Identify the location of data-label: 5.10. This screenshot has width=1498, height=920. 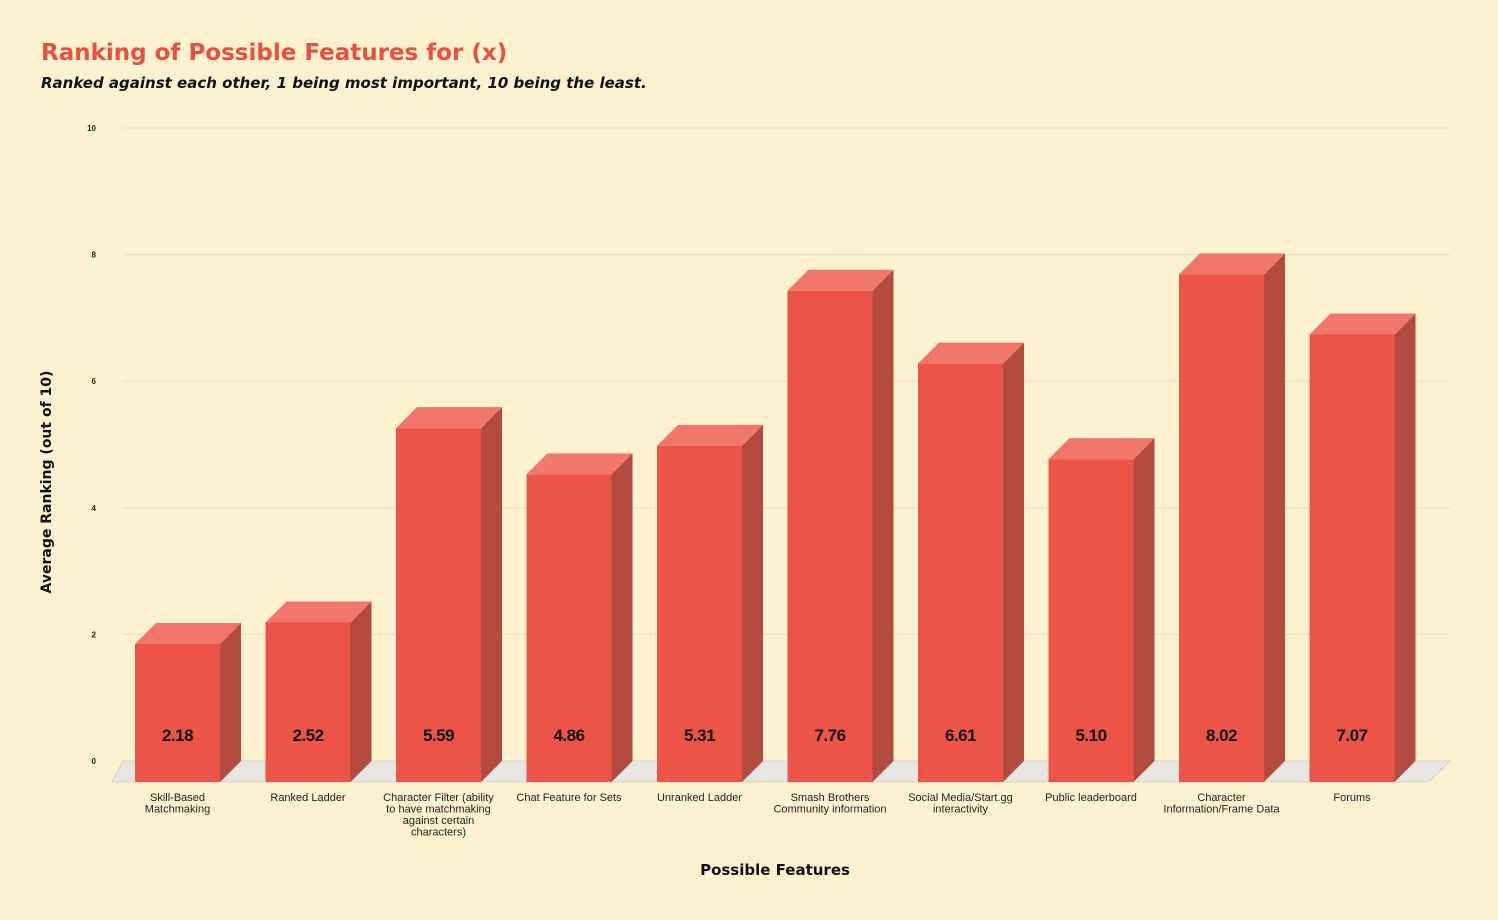
(1090, 735).